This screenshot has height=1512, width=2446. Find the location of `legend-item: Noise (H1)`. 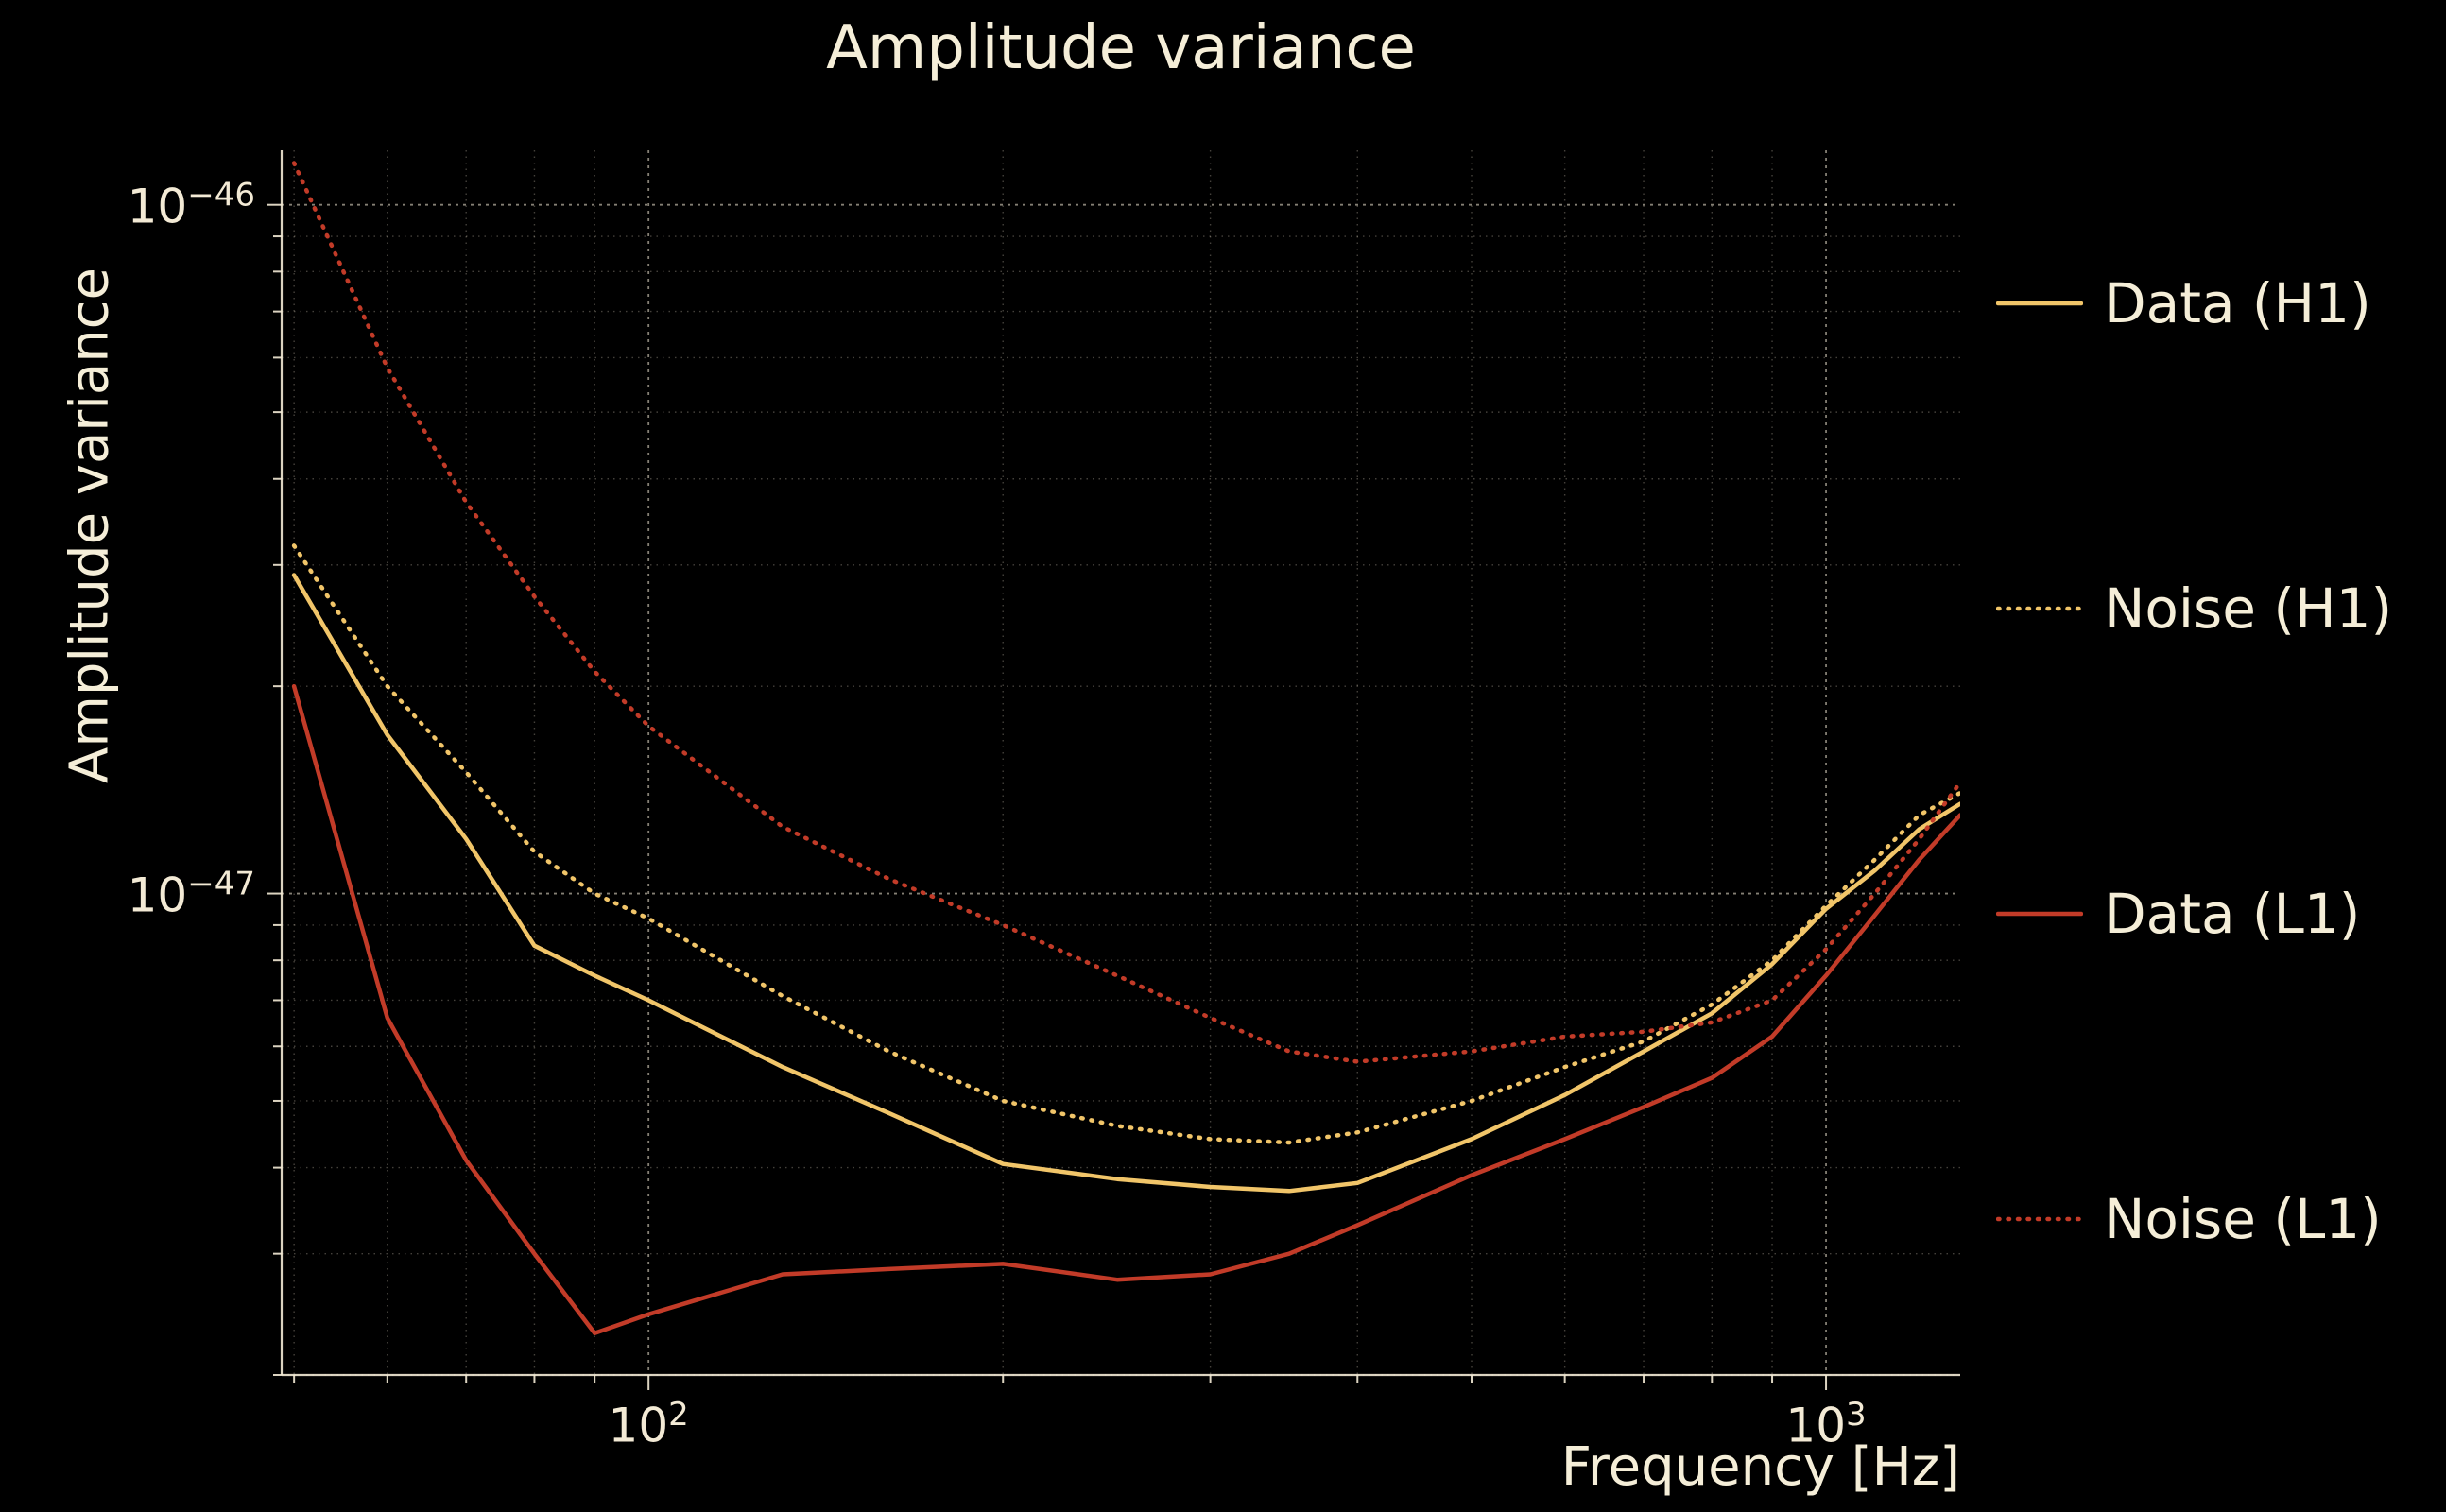

legend-item: Noise (H1) is located at coordinates (2194, 608).